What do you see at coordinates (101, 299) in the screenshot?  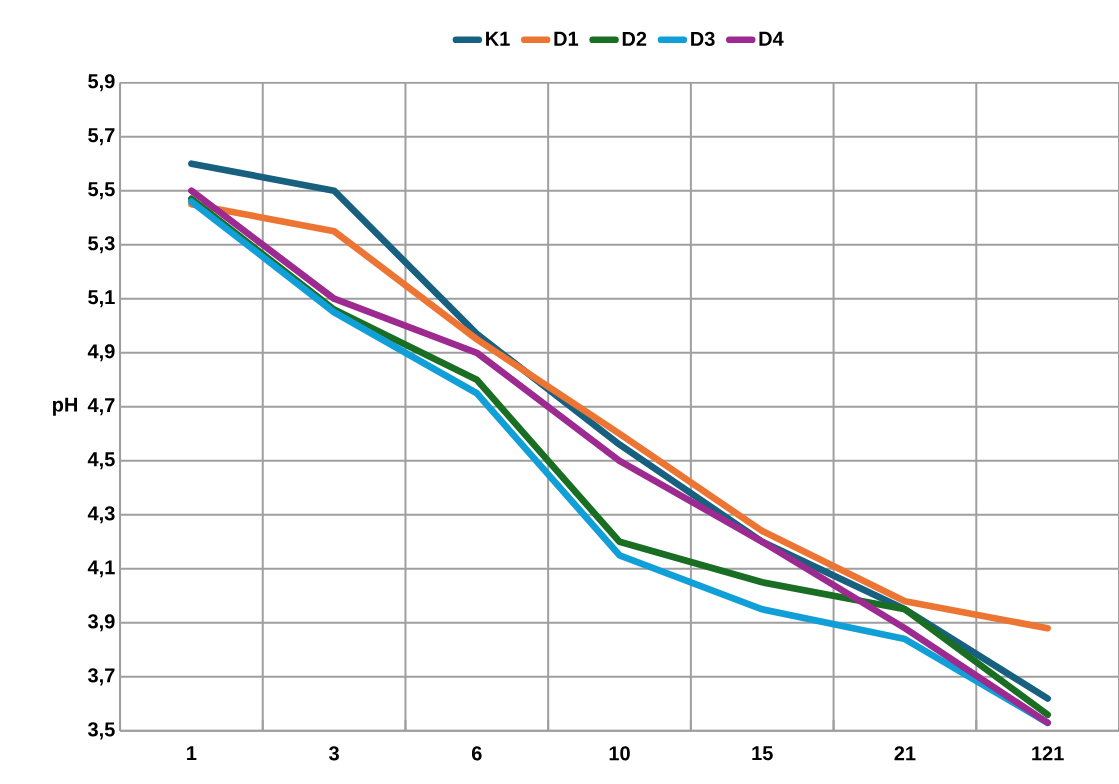 I see `y-tick-label: 5,1` at bounding box center [101, 299].